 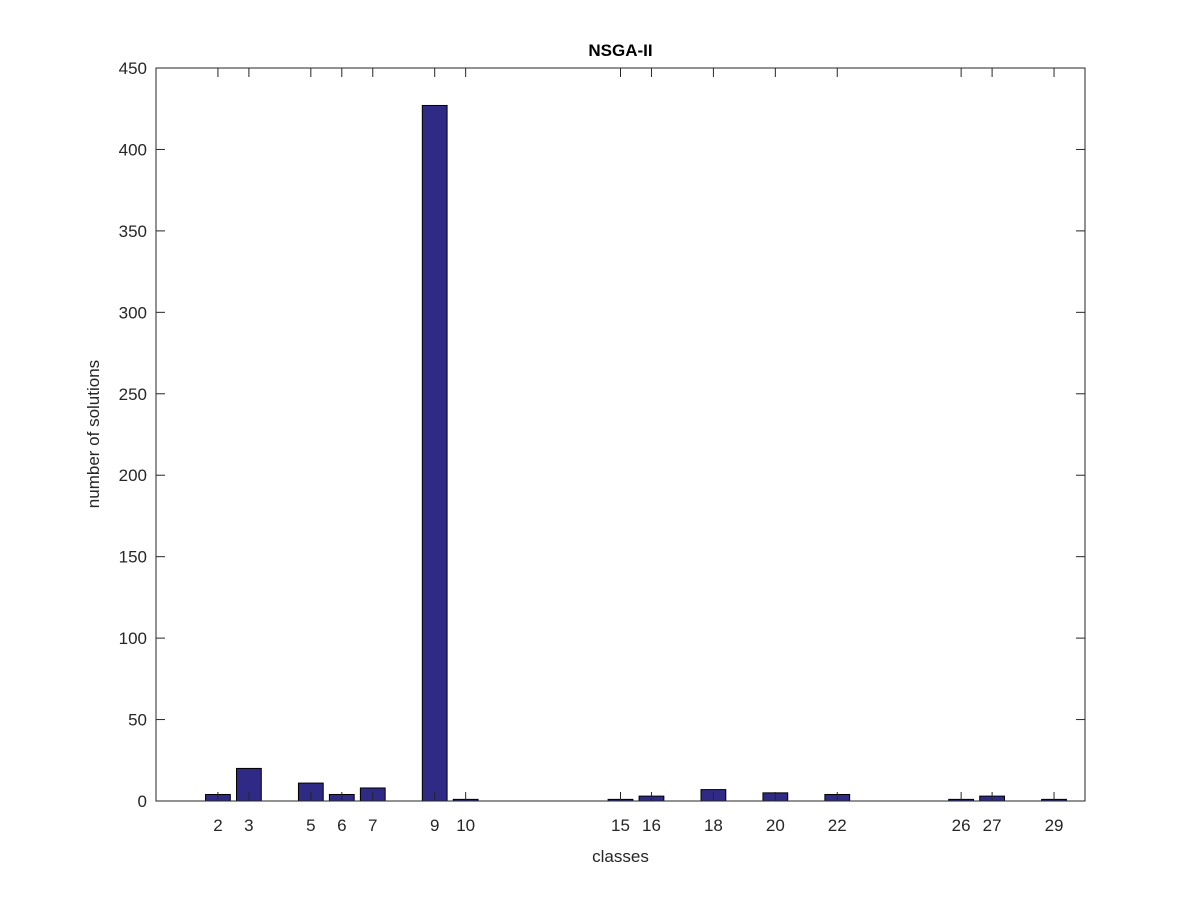 I want to click on x-tick-label: 18, so click(x=713, y=825).